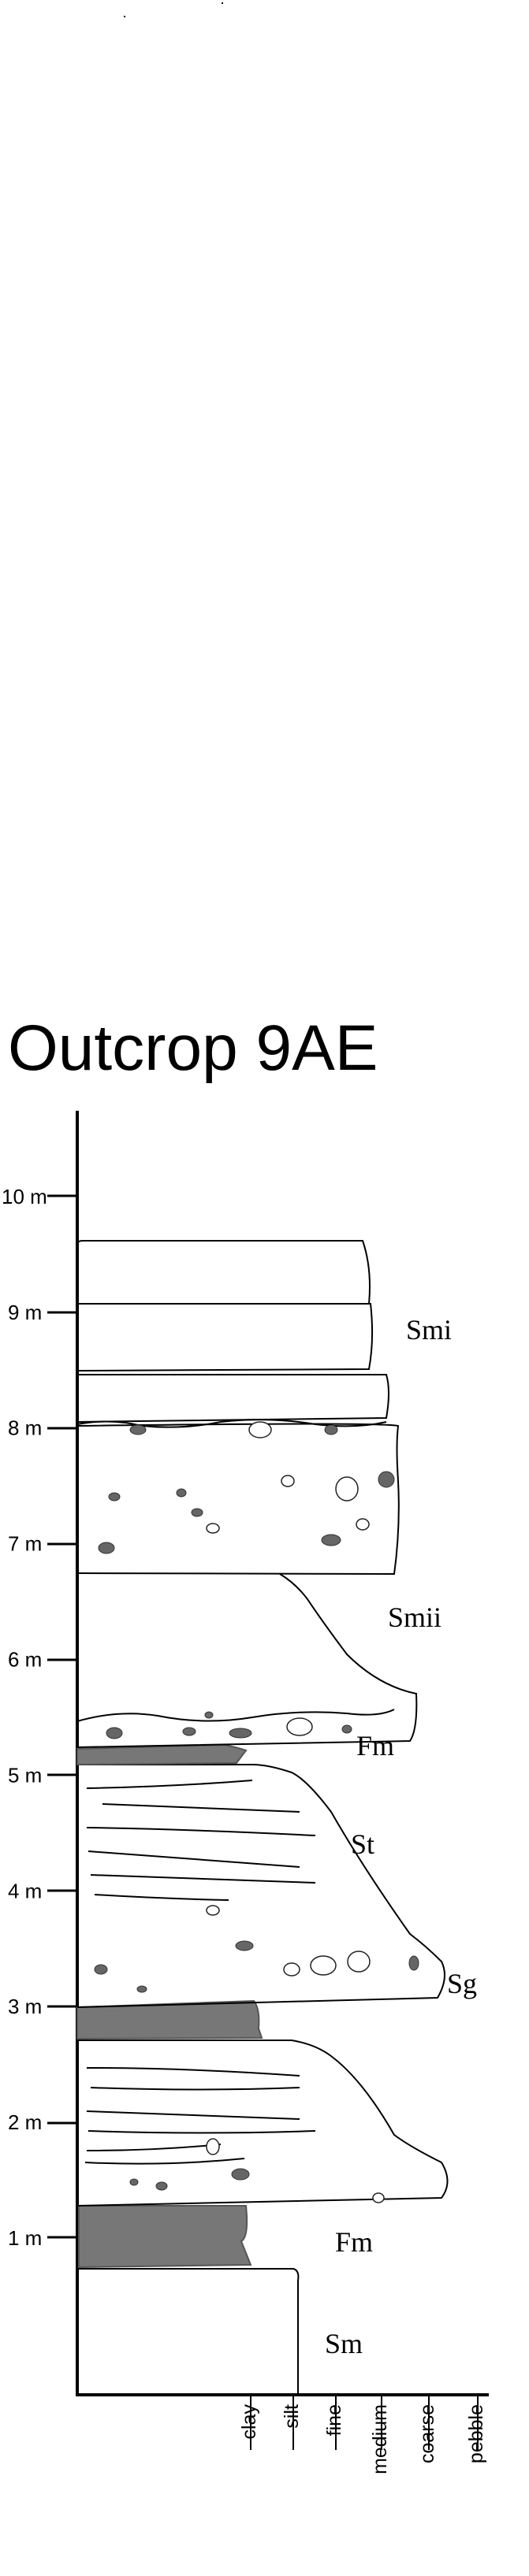 This screenshot has width=529, height=2576. What do you see at coordinates (344, 2343) in the screenshot?
I see `facies-label: Sm` at bounding box center [344, 2343].